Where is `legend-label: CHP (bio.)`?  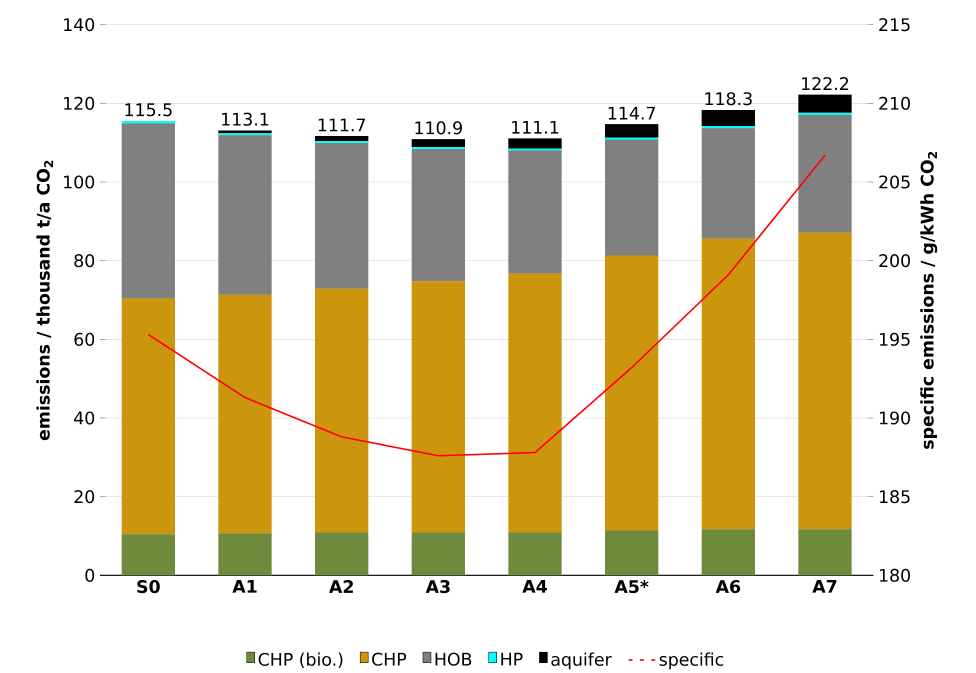 legend-label: CHP (bio.) is located at coordinates (300, 660).